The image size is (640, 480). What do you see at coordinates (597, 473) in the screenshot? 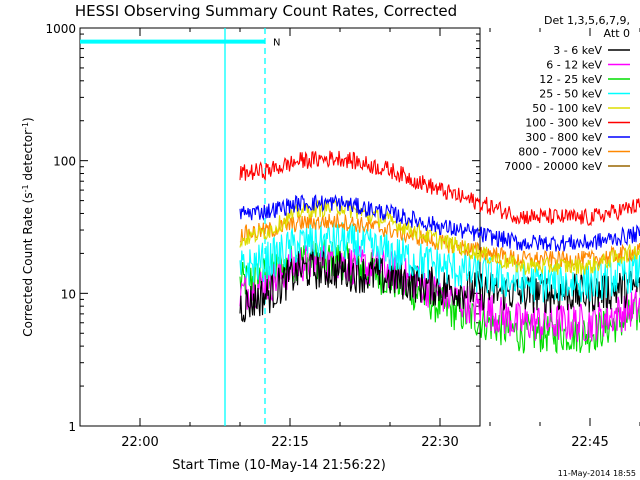
I see `footer-date: 11-May-2014 18:55` at bounding box center [597, 473].